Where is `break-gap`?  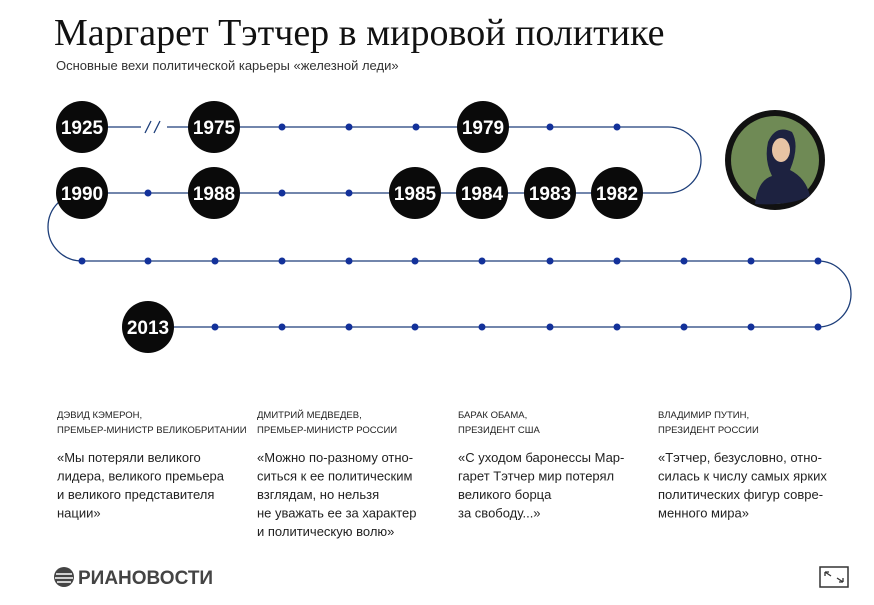 break-gap is located at coordinates (154, 127).